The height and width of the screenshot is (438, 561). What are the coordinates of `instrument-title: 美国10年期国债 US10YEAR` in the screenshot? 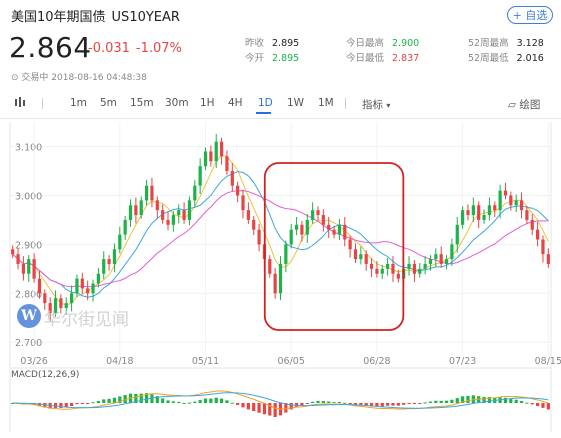 It's located at (95, 15).